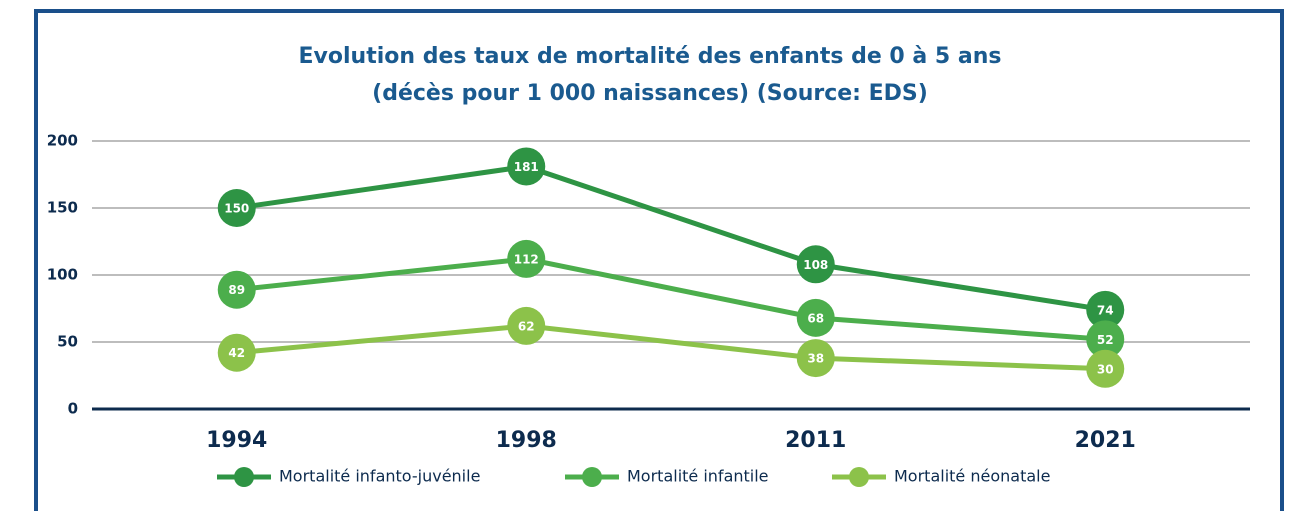 Image resolution: width=1290 pixels, height=511 pixels. What do you see at coordinates (62, 275) in the screenshot?
I see `y-tick-label: 100` at bounding box center [62, 275].